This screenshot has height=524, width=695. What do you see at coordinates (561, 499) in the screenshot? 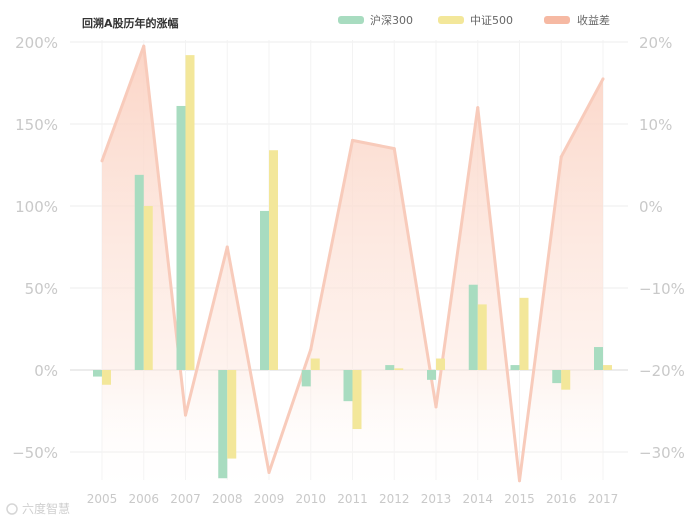
I see `x-tick-label: 2016` at bounding box center [561, 499].